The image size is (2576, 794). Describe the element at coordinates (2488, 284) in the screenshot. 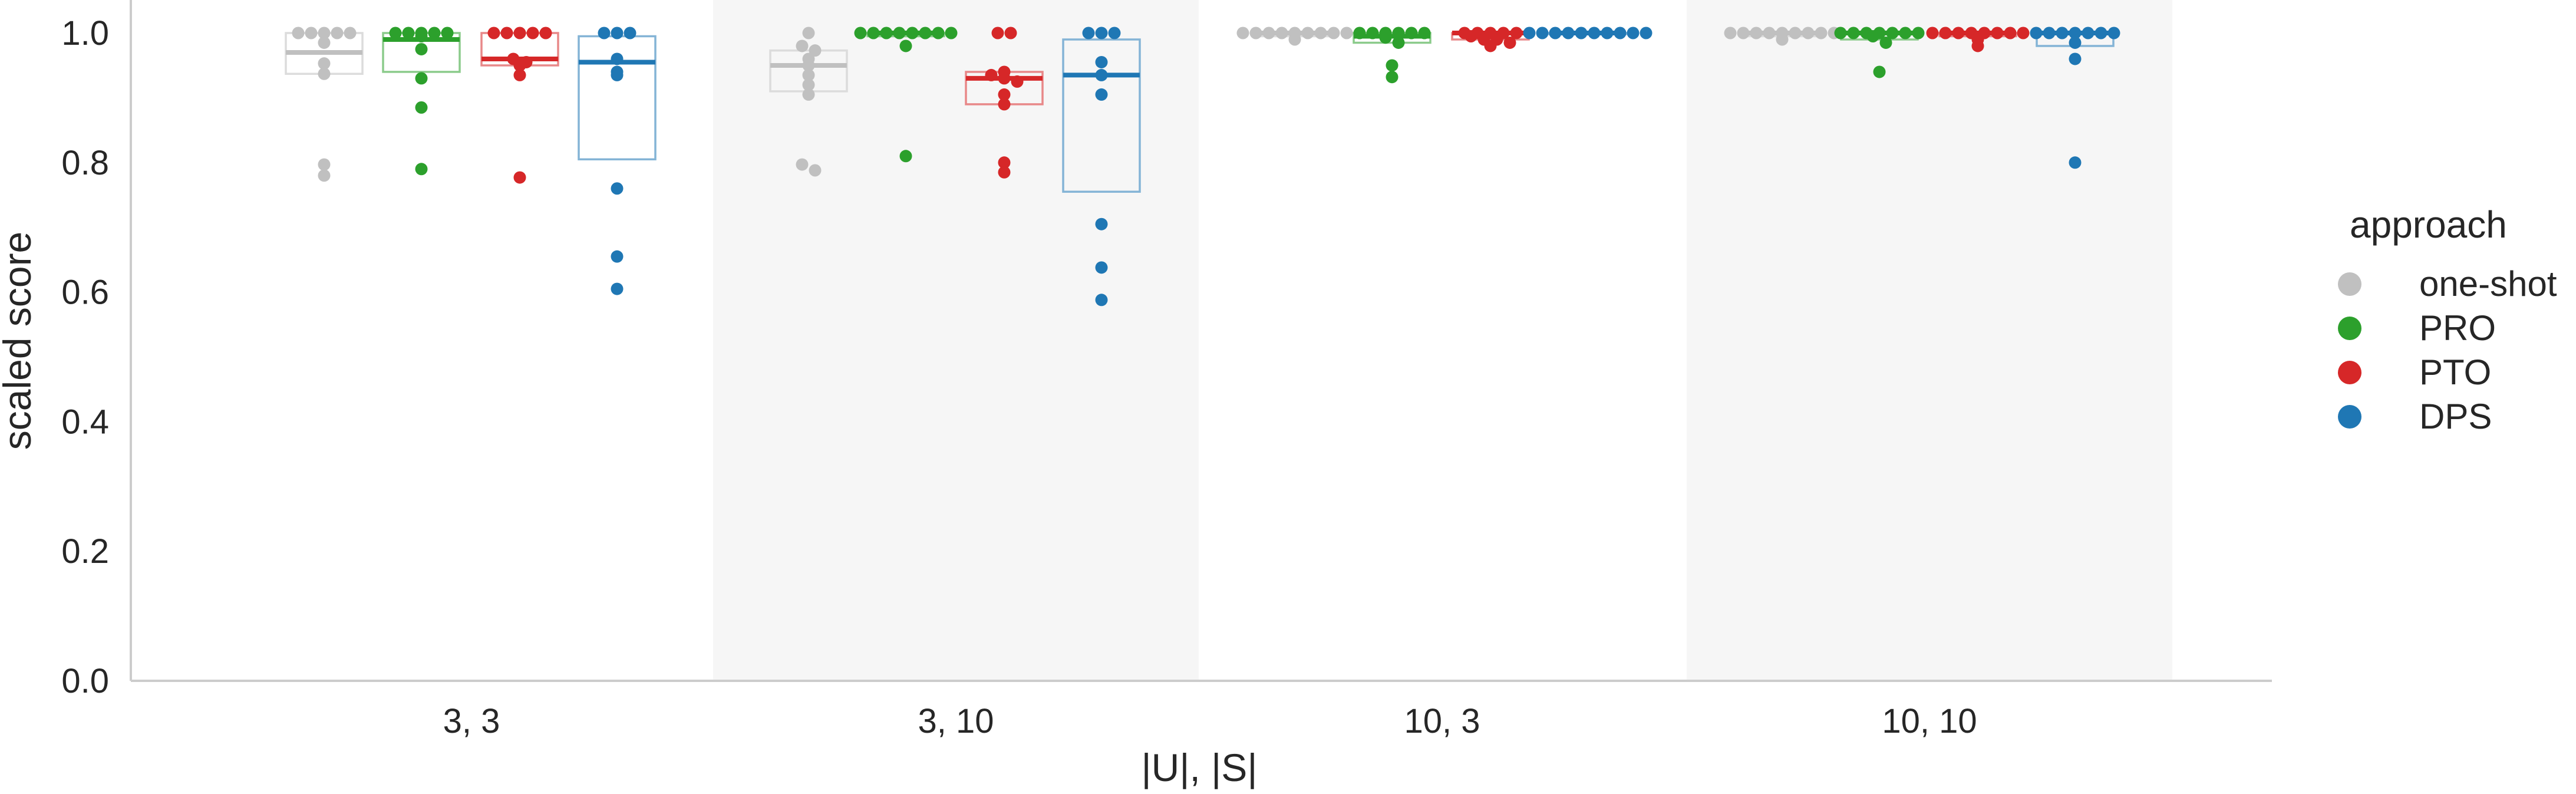

I see `legend-label: one-shot` at that location.